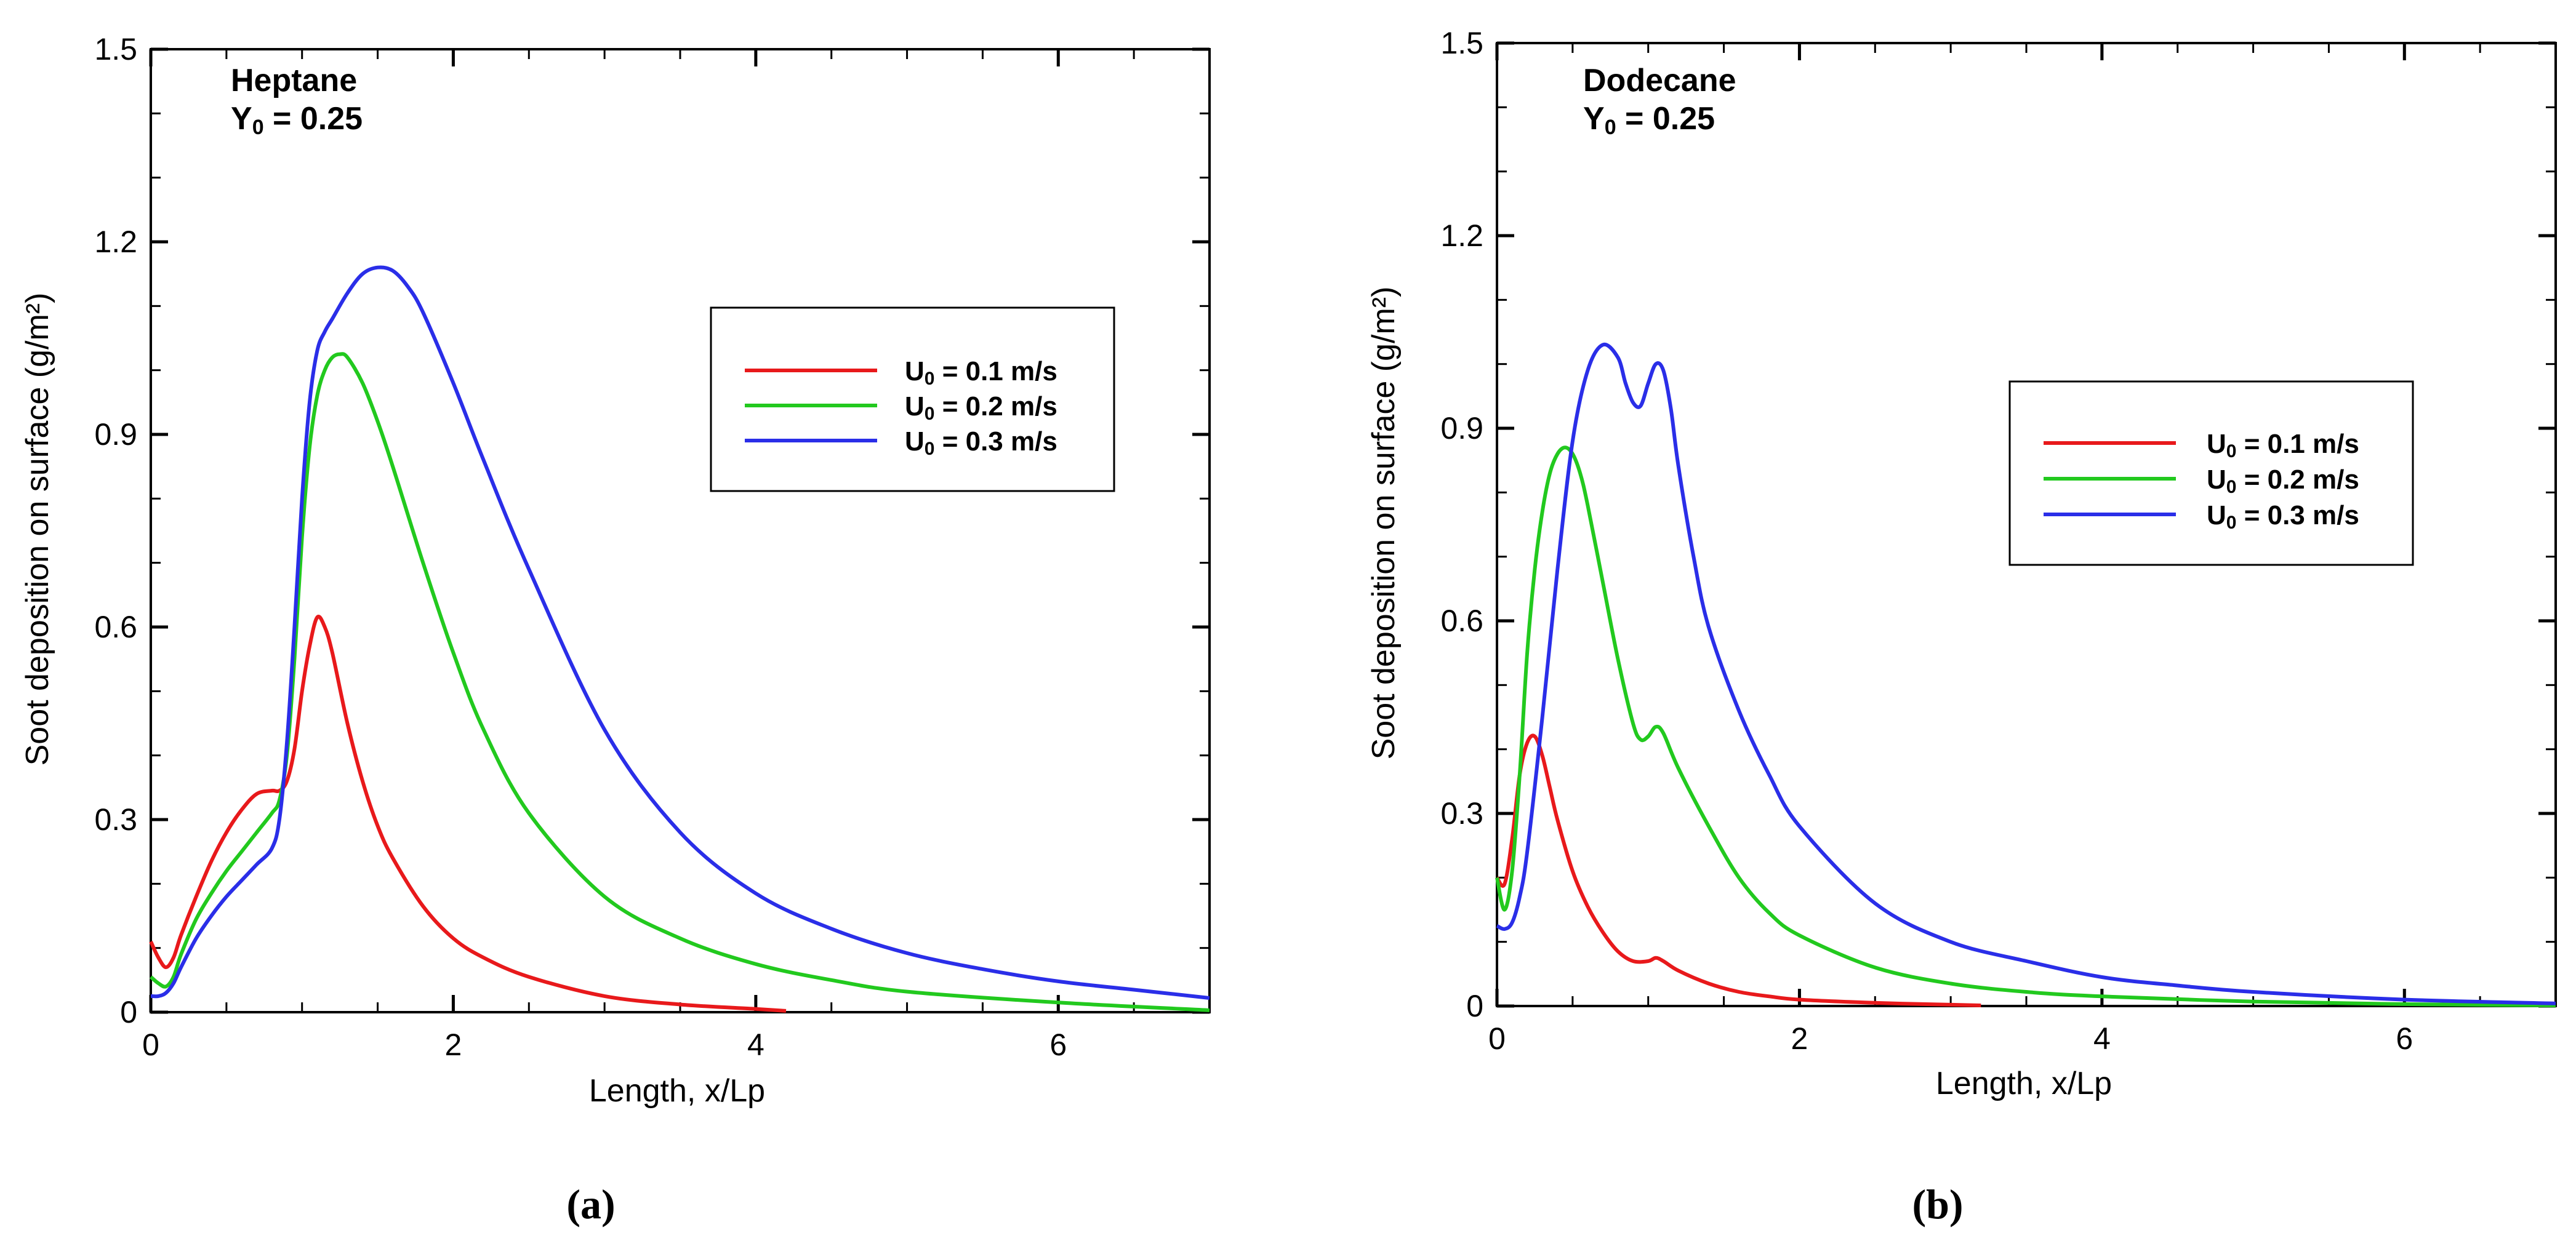 The height and width of the screenshot is (1246, 2576). I want to click on panel-a-x-tick-label: 0, so click(150, 1045).